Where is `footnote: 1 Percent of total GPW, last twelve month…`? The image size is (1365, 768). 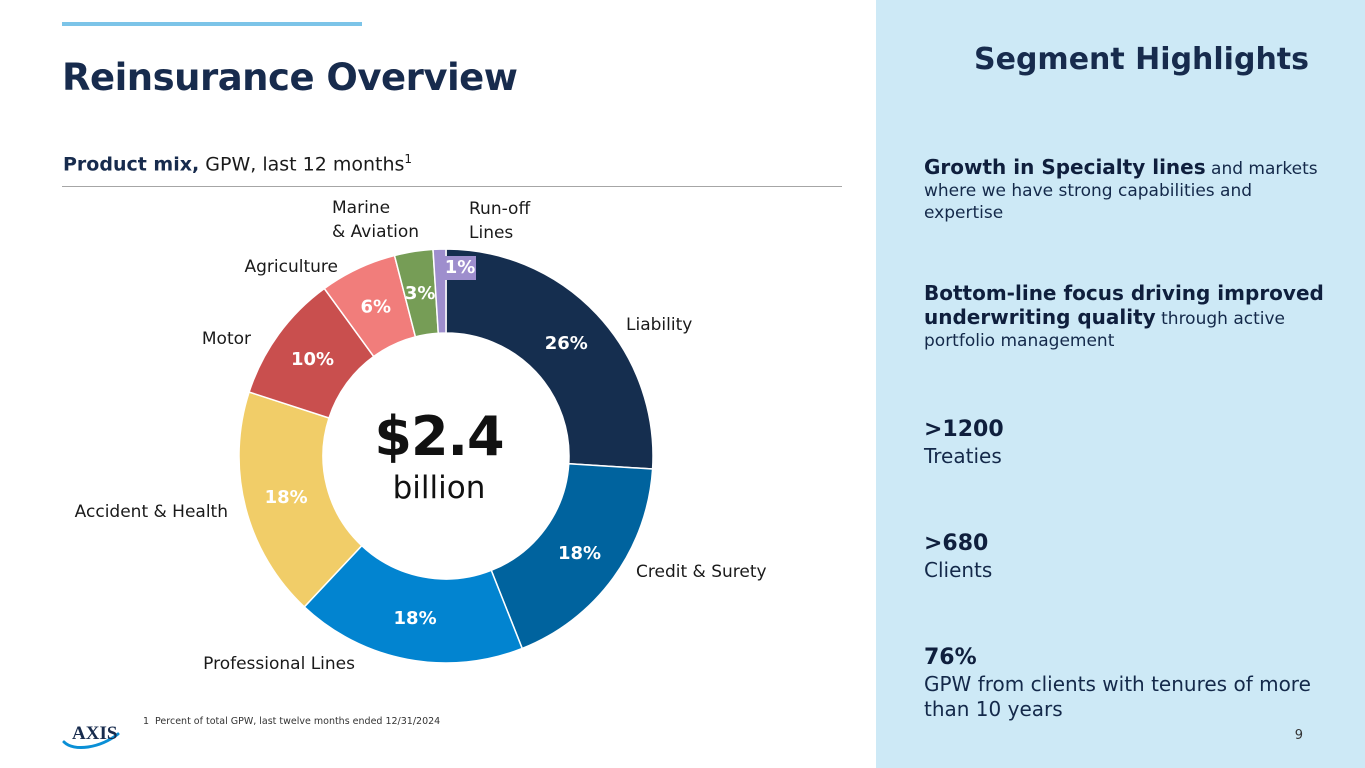
footnote: 1 Percent of total GPW, last twelve month… is located at coordinates (294, 721).